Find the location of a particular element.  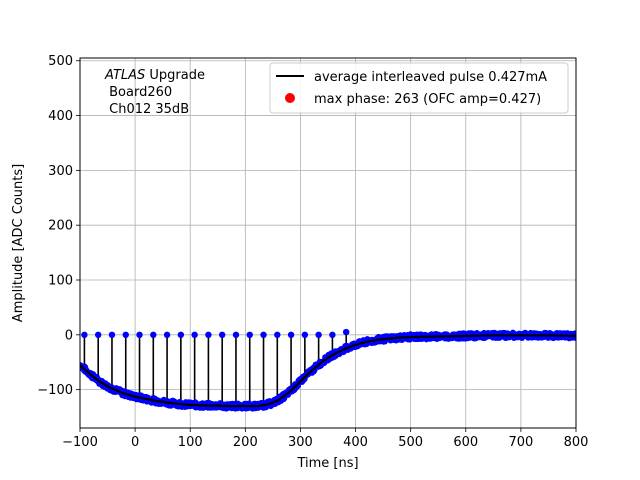

x-tick-label: 400 is located at coordinates (355, 442).